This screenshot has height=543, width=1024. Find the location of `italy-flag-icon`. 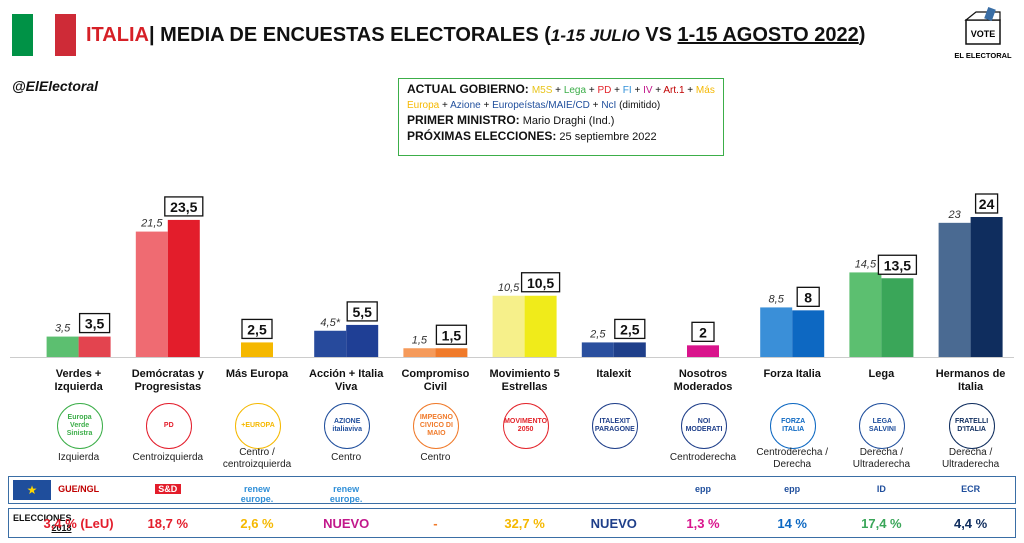

italy-flag-icon is located at coordinates (44, 35).